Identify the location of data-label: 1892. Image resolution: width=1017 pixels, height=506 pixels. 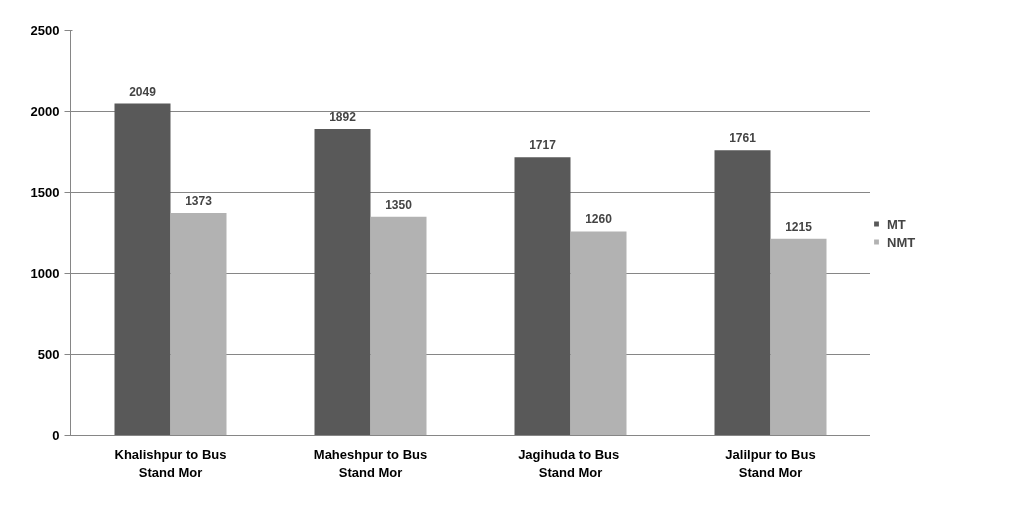
(343, 117).